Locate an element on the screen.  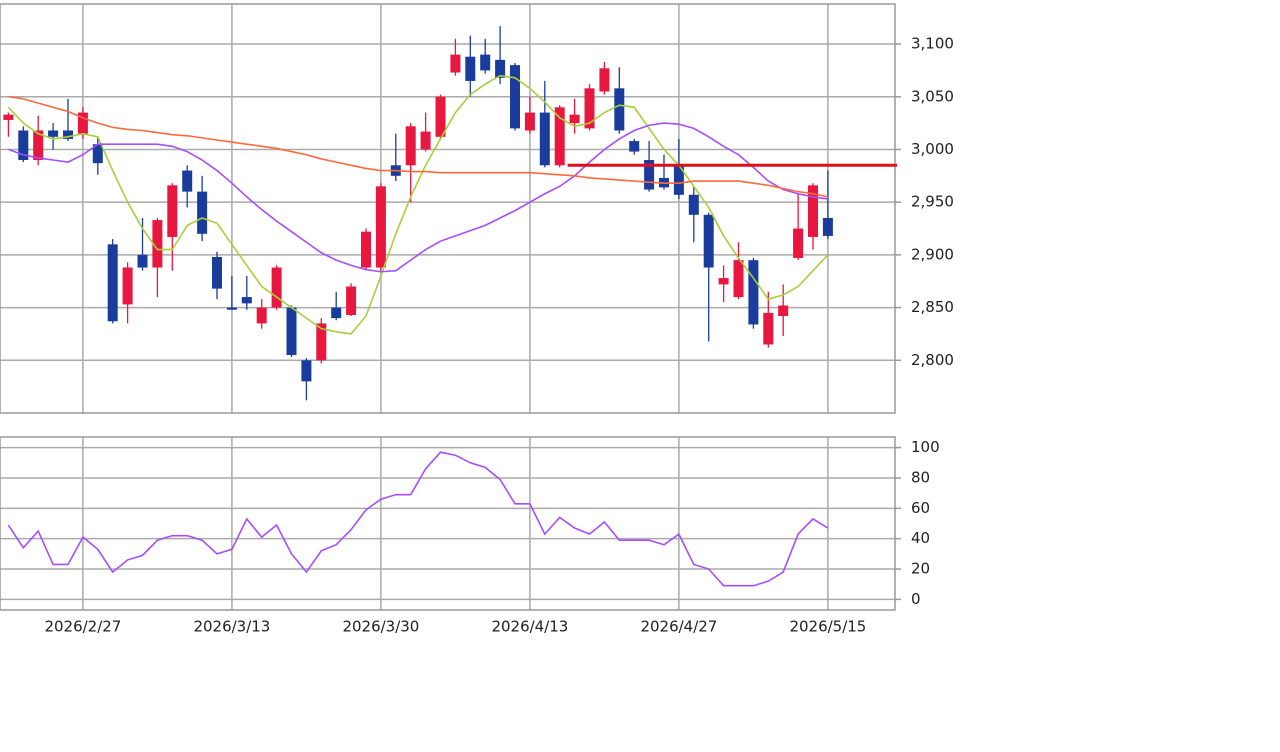
x-tick-label: 2026/5/15 is located at coordinates (827, 627).